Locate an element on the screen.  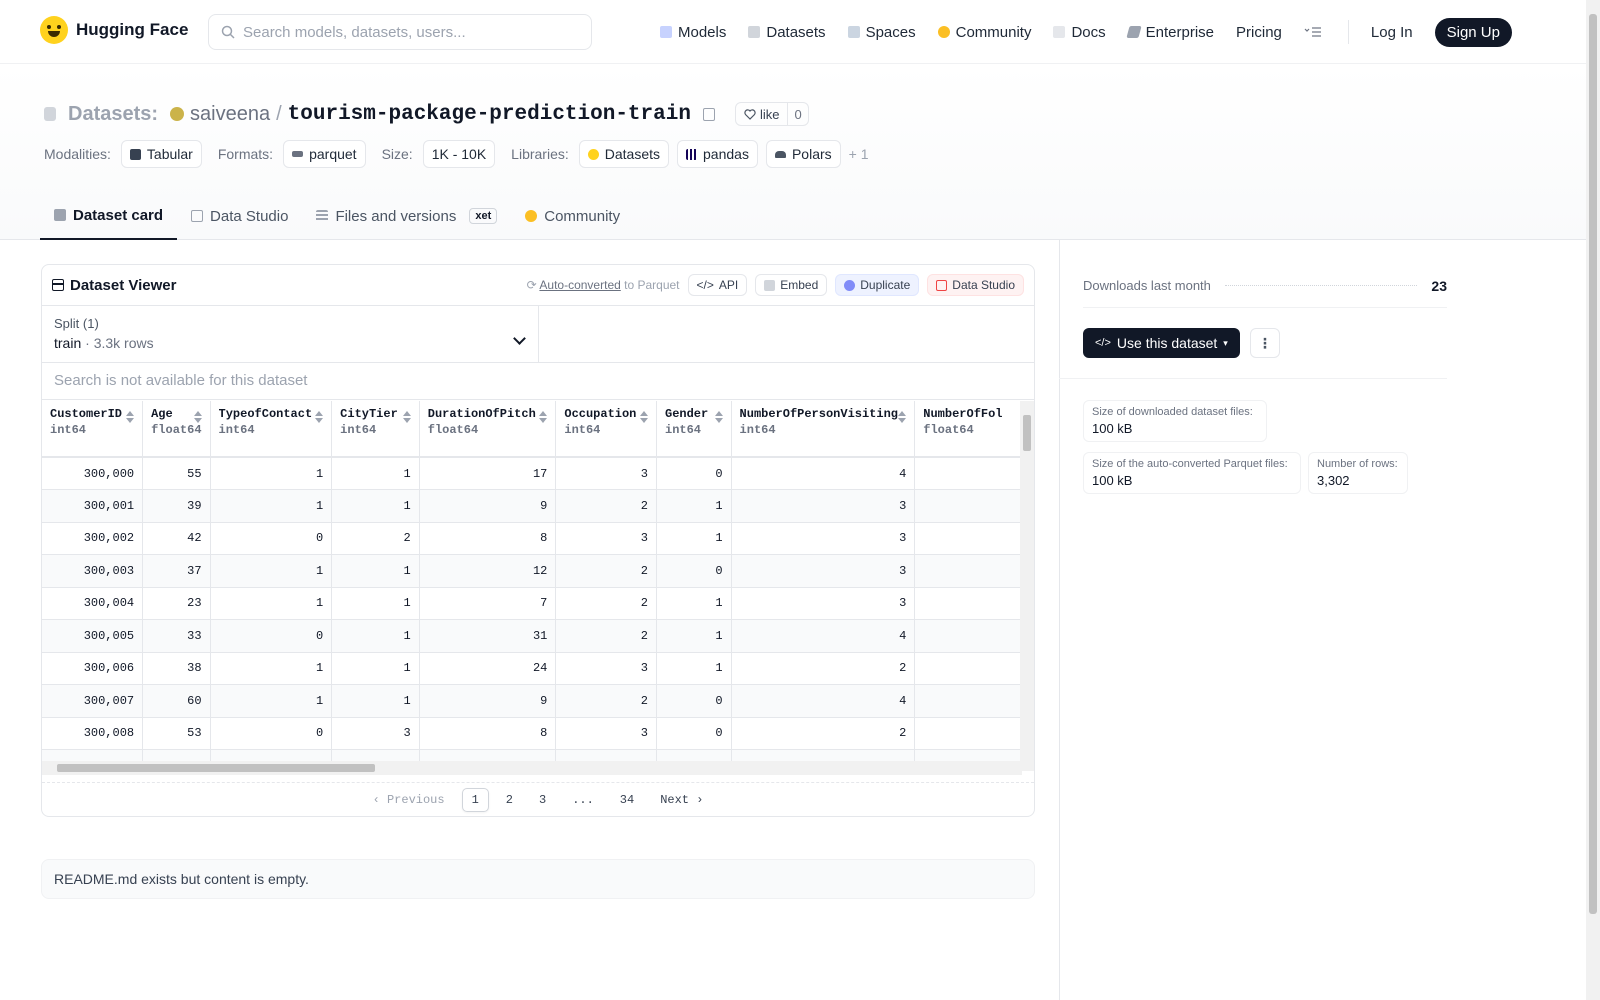
page-scroll-thumb is located at coordinates (1593, 464).